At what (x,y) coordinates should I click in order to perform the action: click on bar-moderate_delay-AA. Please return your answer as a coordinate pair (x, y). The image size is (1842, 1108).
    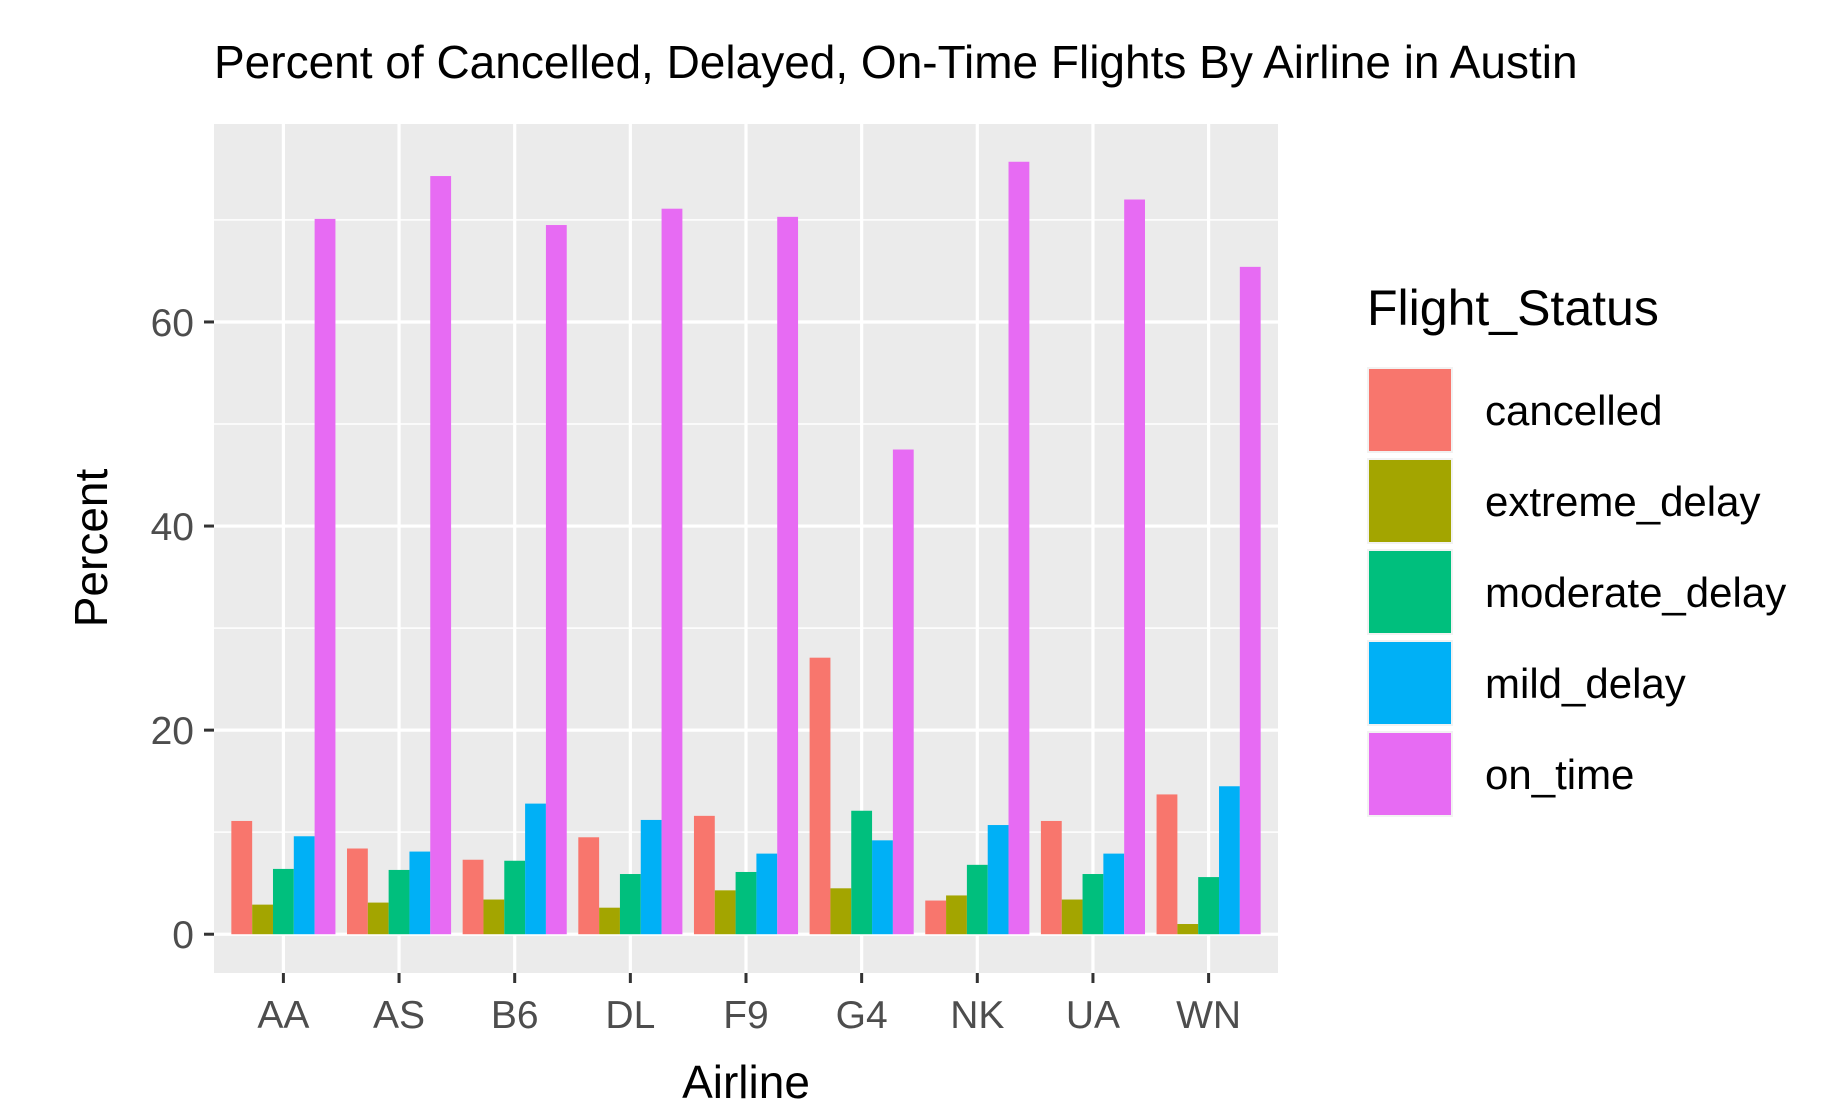
    Looking at the image, I should click on (283, 901).